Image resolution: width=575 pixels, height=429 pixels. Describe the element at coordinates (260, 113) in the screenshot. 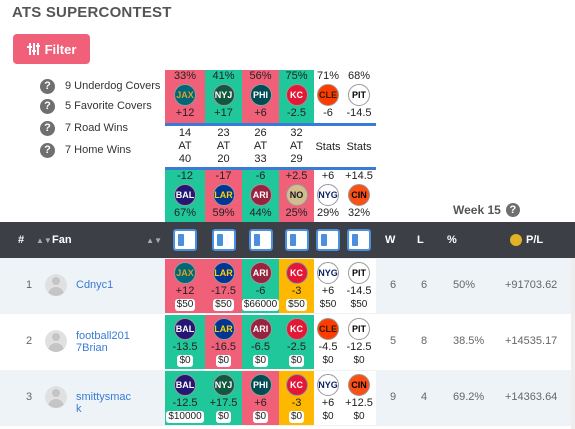

I see `top-spread: +6` at that location.